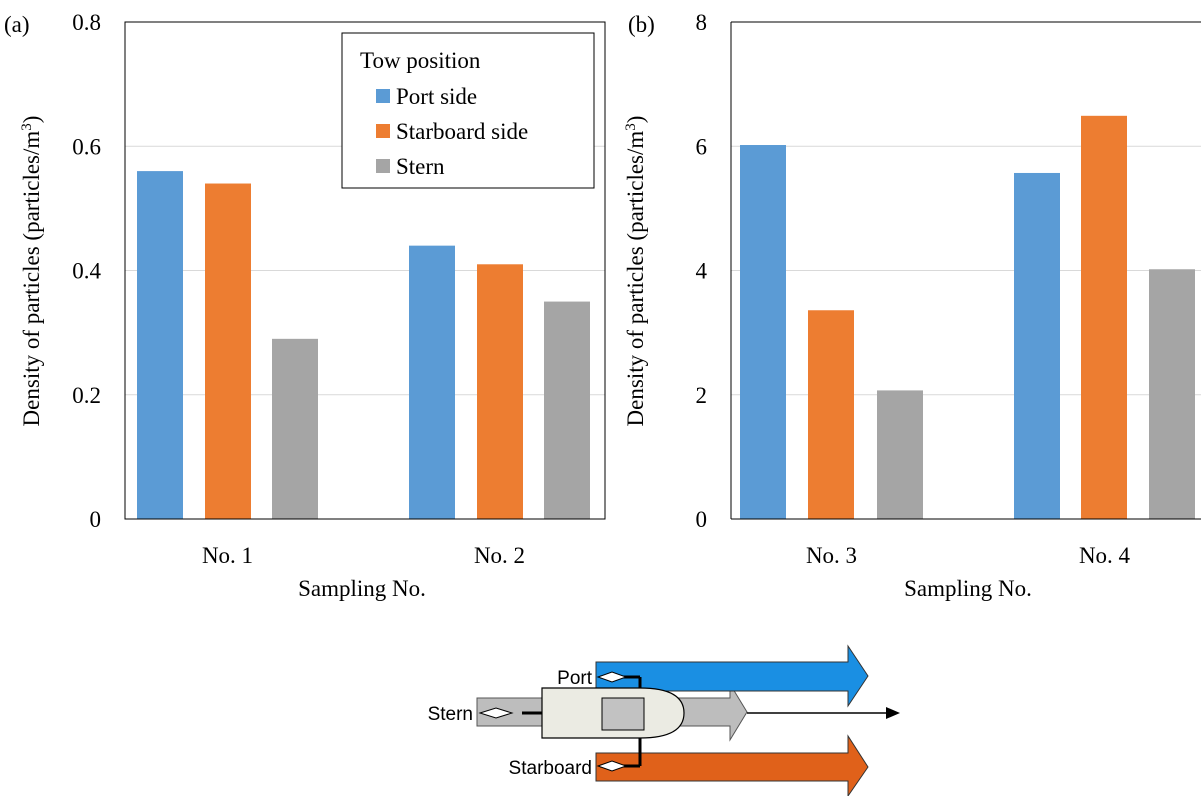 The image size is (1201, 796). I want to click on y-axis-label-b-main: Density of particles (particles/m, so click(635, 279).